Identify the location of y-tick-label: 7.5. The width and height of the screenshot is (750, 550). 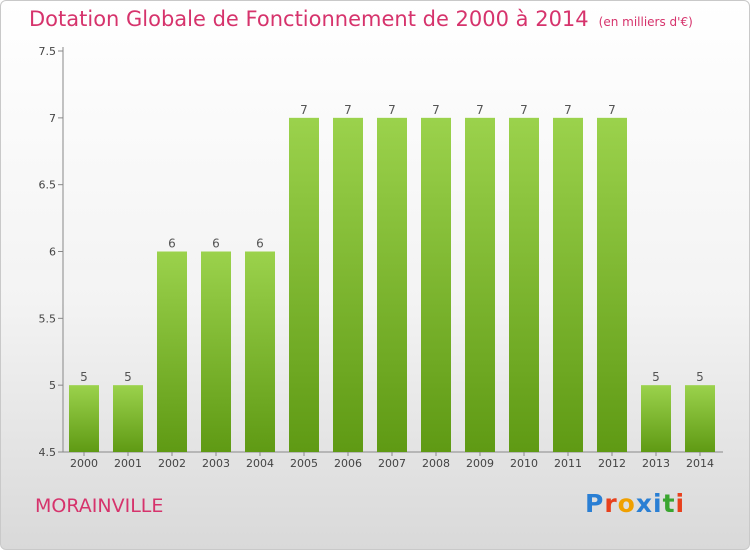
(48, 51).